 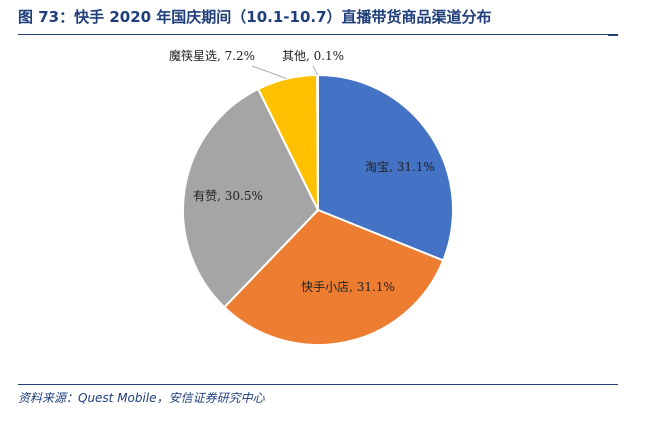 I want to click on top-rule-tick, so click(x=613, y=37).